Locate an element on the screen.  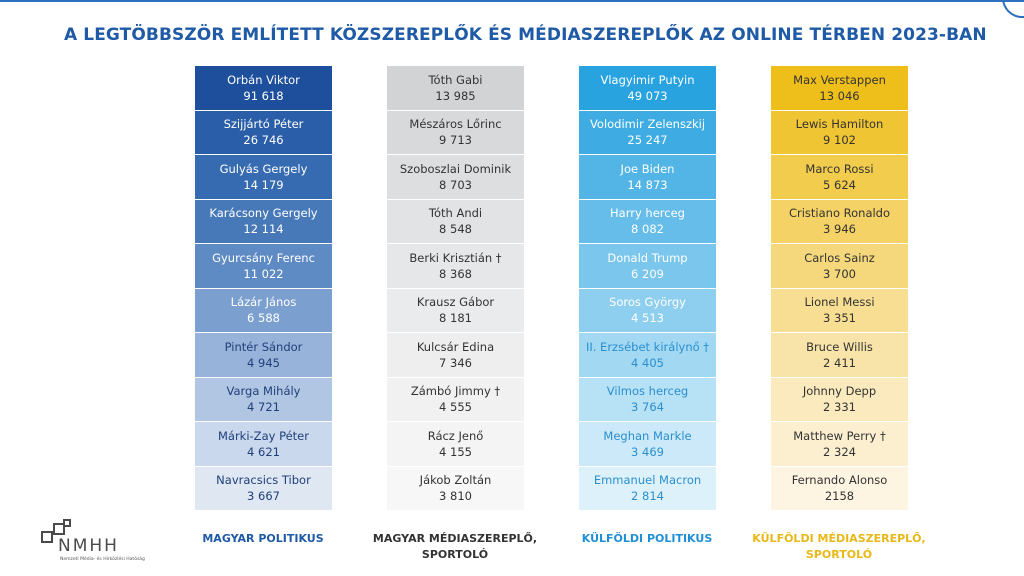
ranking-cell: Szijjártó Péter 26 746 is located at coordinates (263, 132).